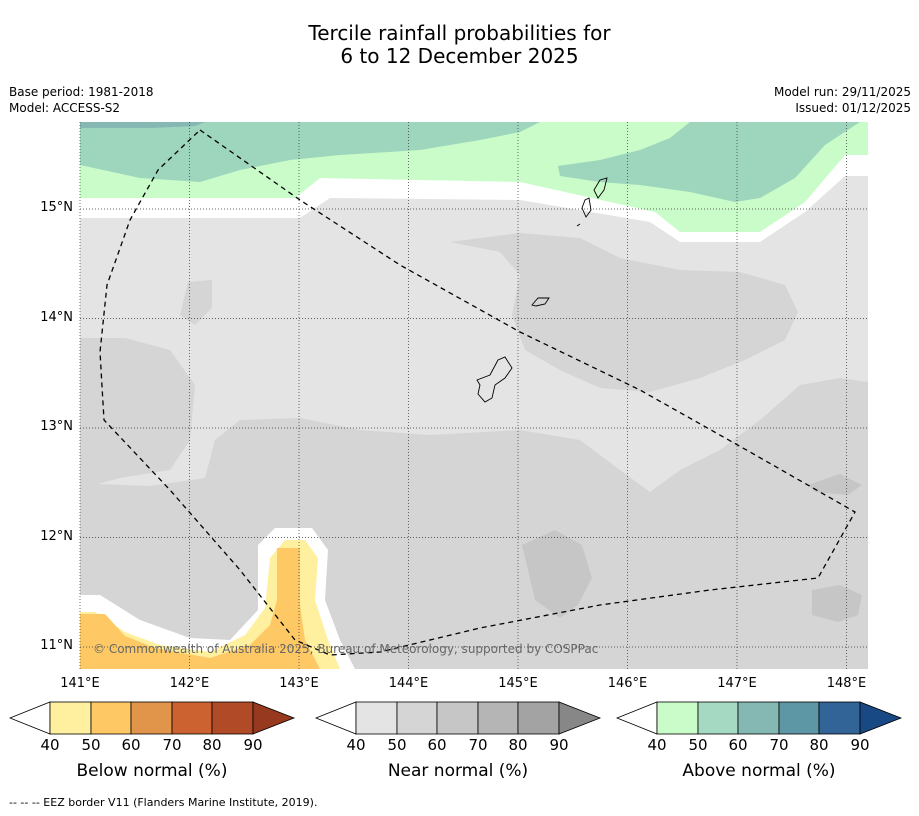 The image size is (919, 816). What do you see at coordinates (299, 683) in the screenshot?
I see `lon-label-143: 143°E` at bounding box center [299, 683].